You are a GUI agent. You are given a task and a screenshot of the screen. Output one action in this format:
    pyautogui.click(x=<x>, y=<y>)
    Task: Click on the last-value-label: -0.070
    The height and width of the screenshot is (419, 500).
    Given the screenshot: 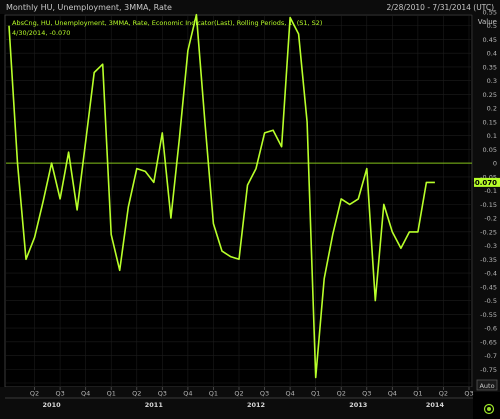 What is the action you would take?
    pyautogui.click(x=484, y=183)
    